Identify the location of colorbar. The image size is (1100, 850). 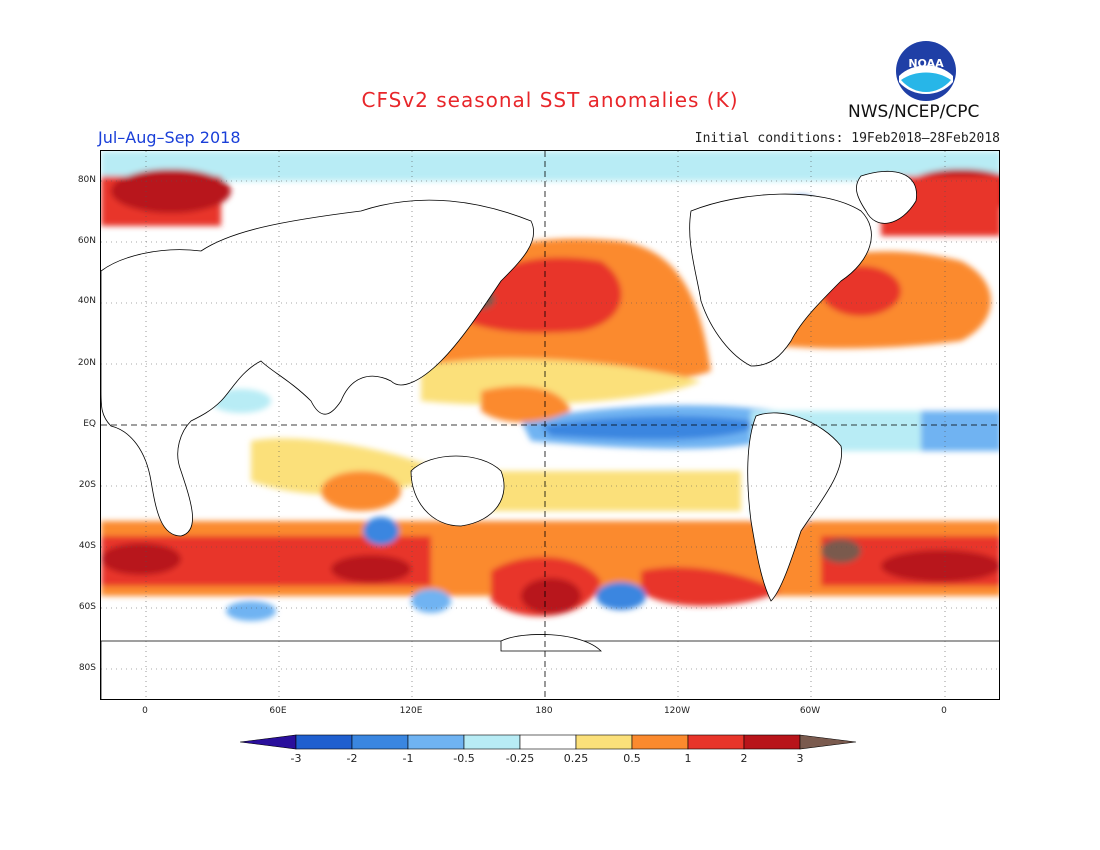
(548, 742).